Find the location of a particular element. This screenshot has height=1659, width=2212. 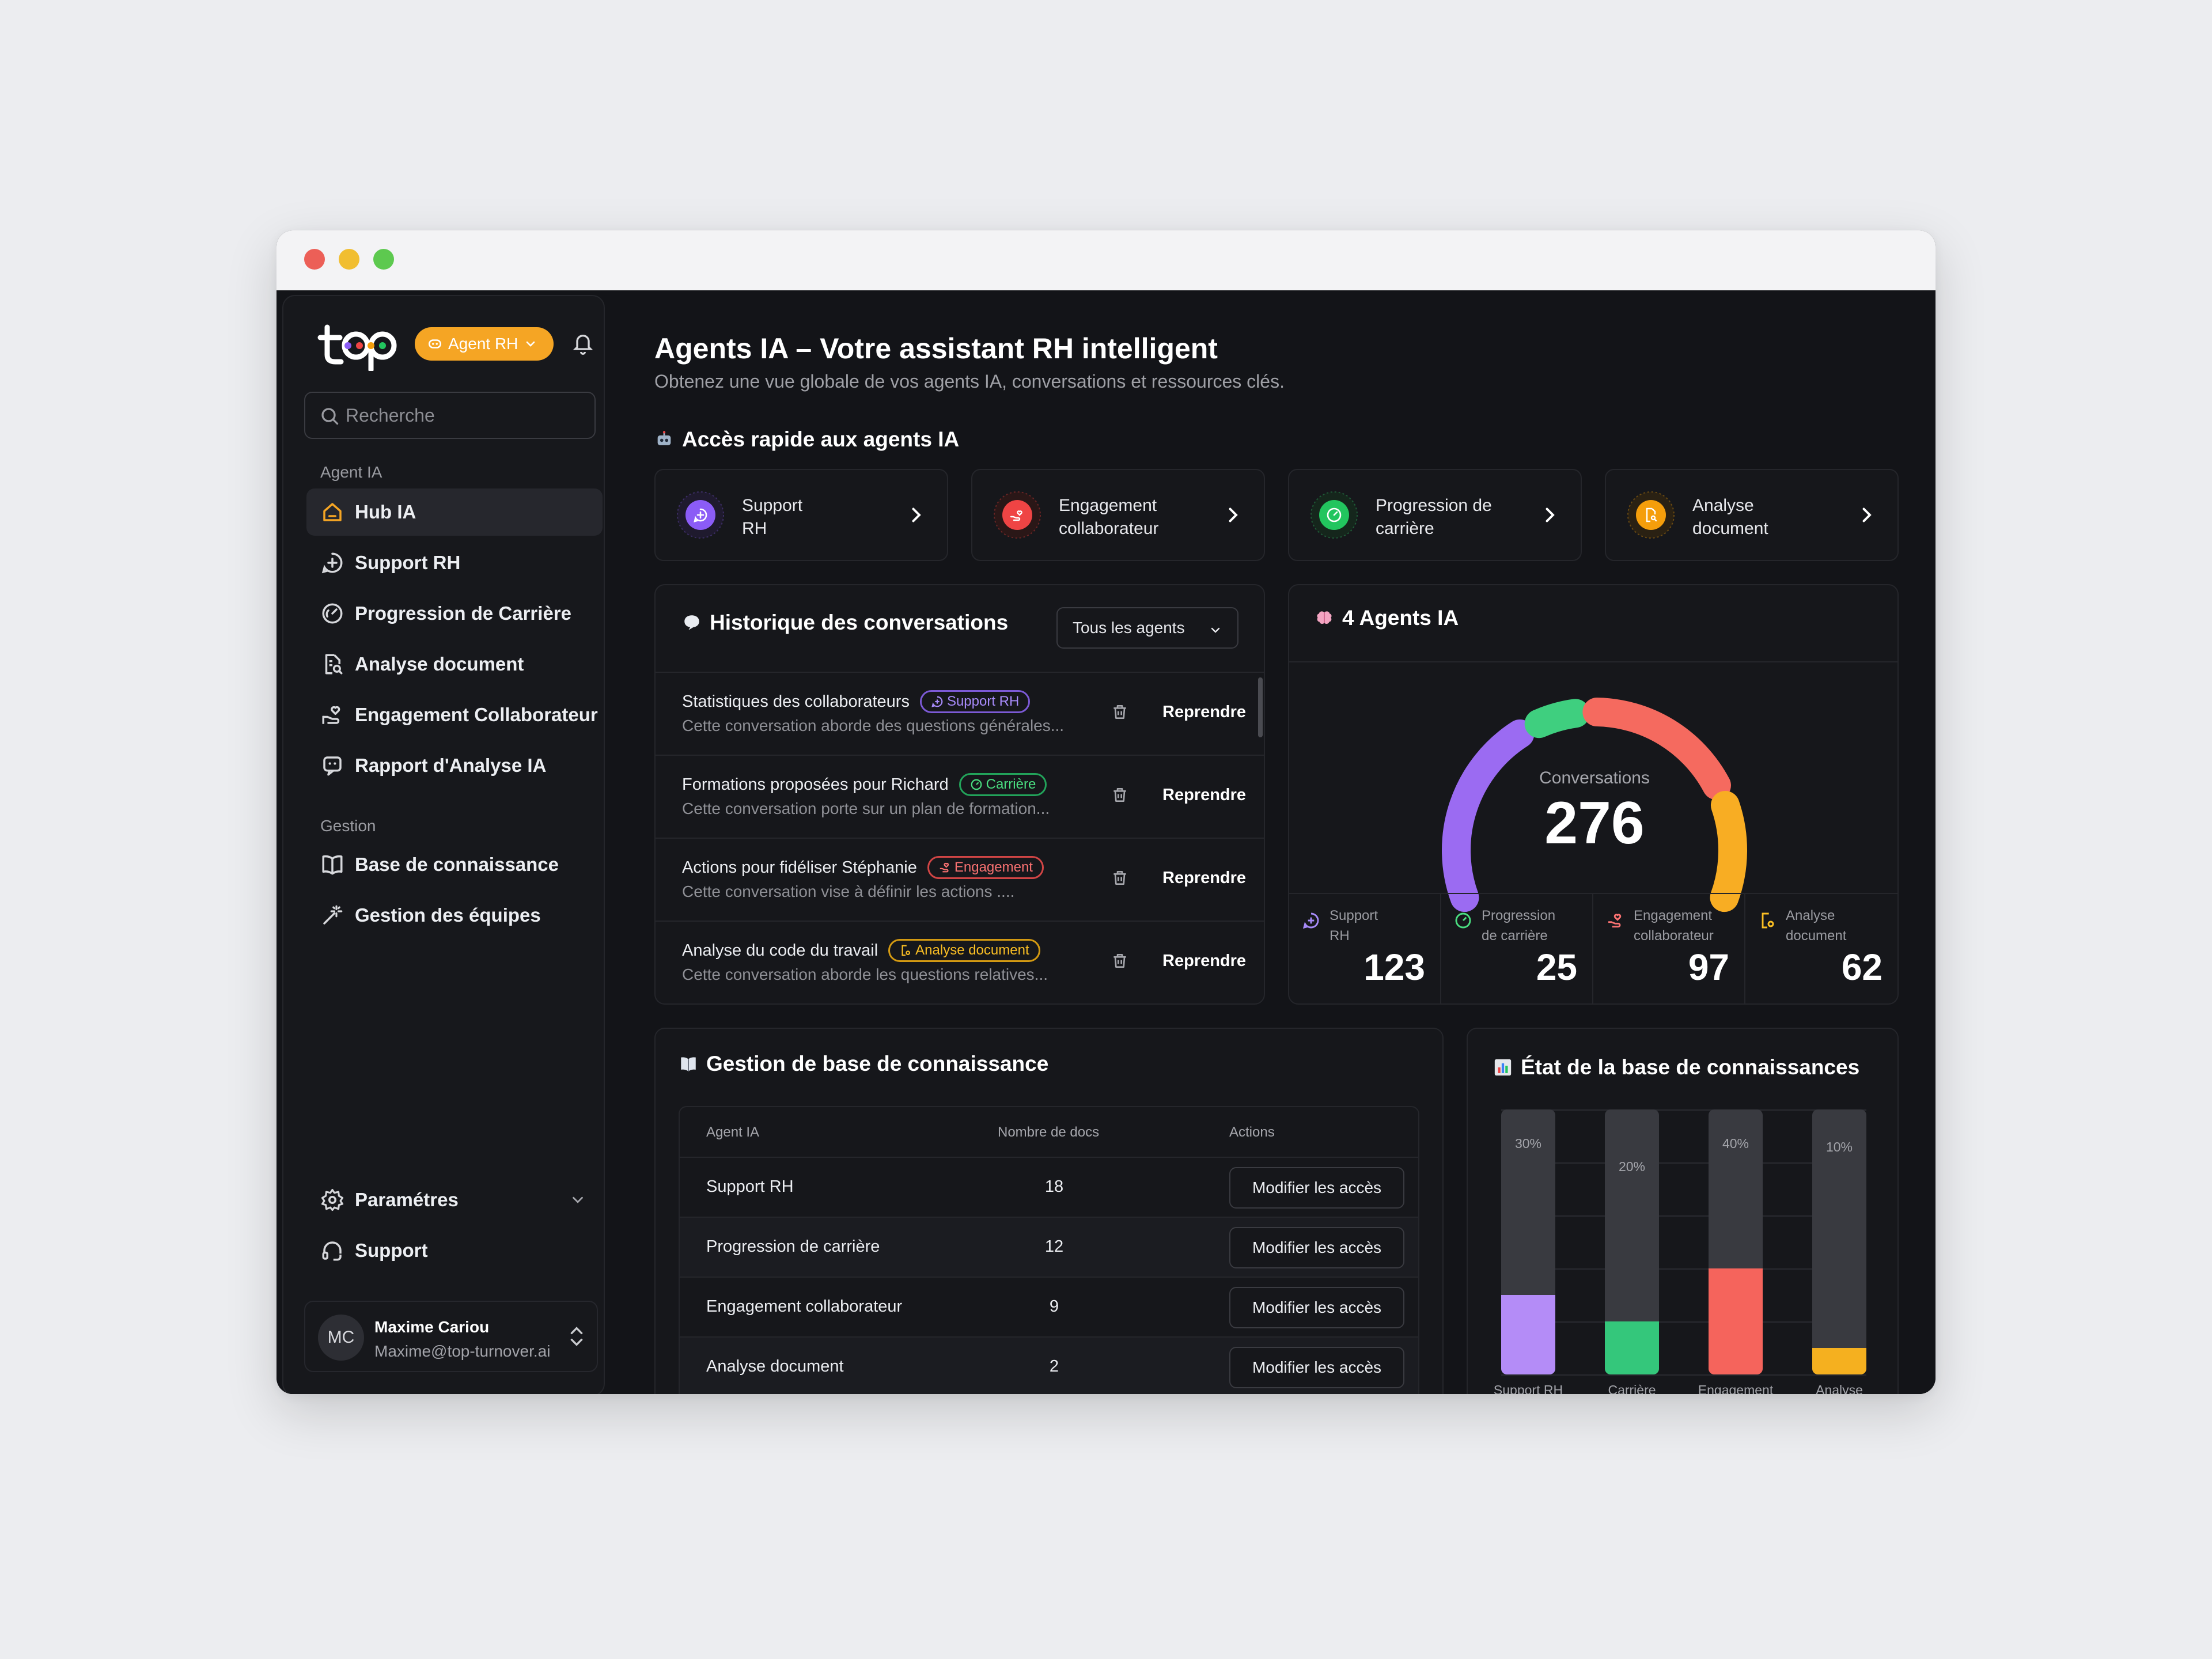

stat-support-rh: Support RH 123 is located at coordinates (1365, 948).